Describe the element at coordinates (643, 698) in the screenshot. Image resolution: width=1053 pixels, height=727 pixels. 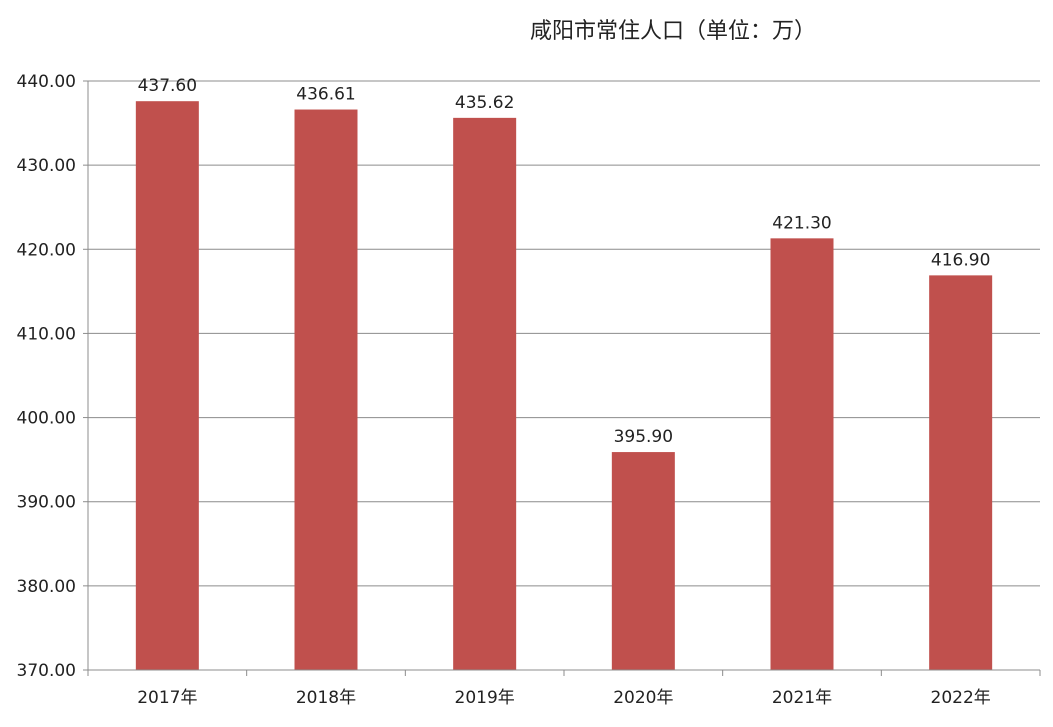
I see `x-tick-label: 2020年` at that location.